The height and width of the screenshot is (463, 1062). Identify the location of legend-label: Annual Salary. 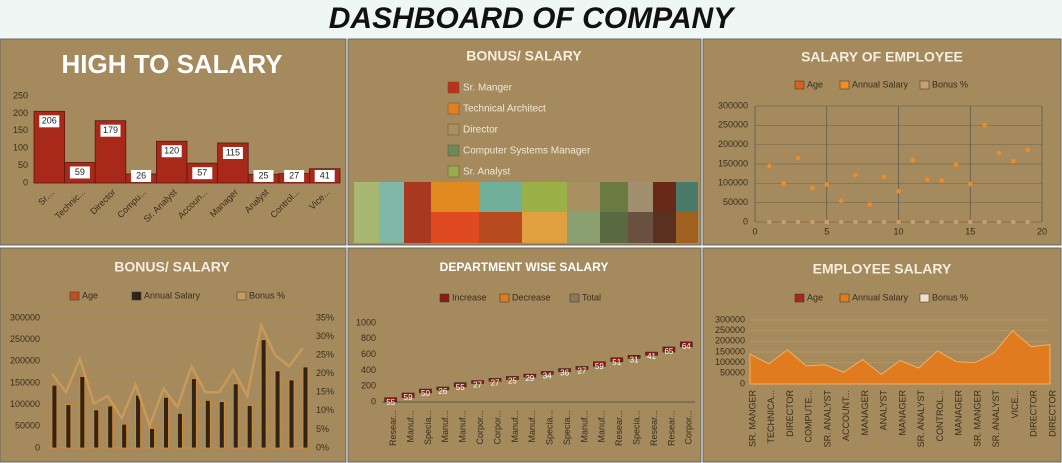
(880, 84).